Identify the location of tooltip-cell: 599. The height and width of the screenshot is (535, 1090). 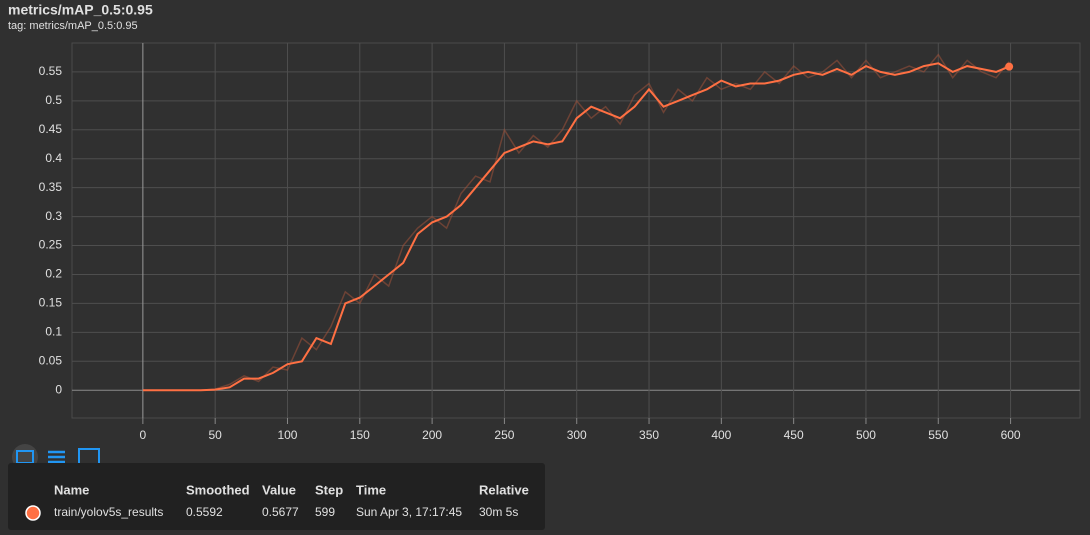
(325, 512).